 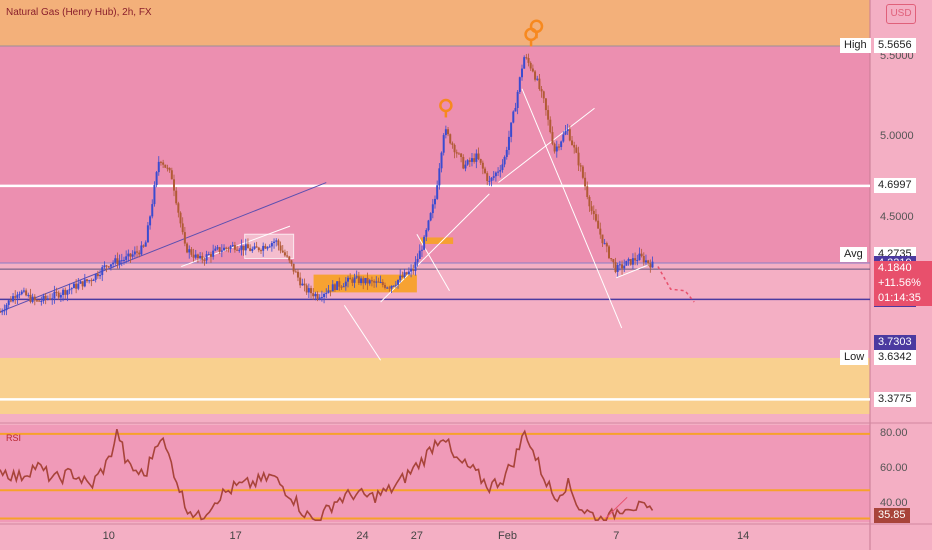 I want to click on date-tick: 17, so click(x=235, y=536).